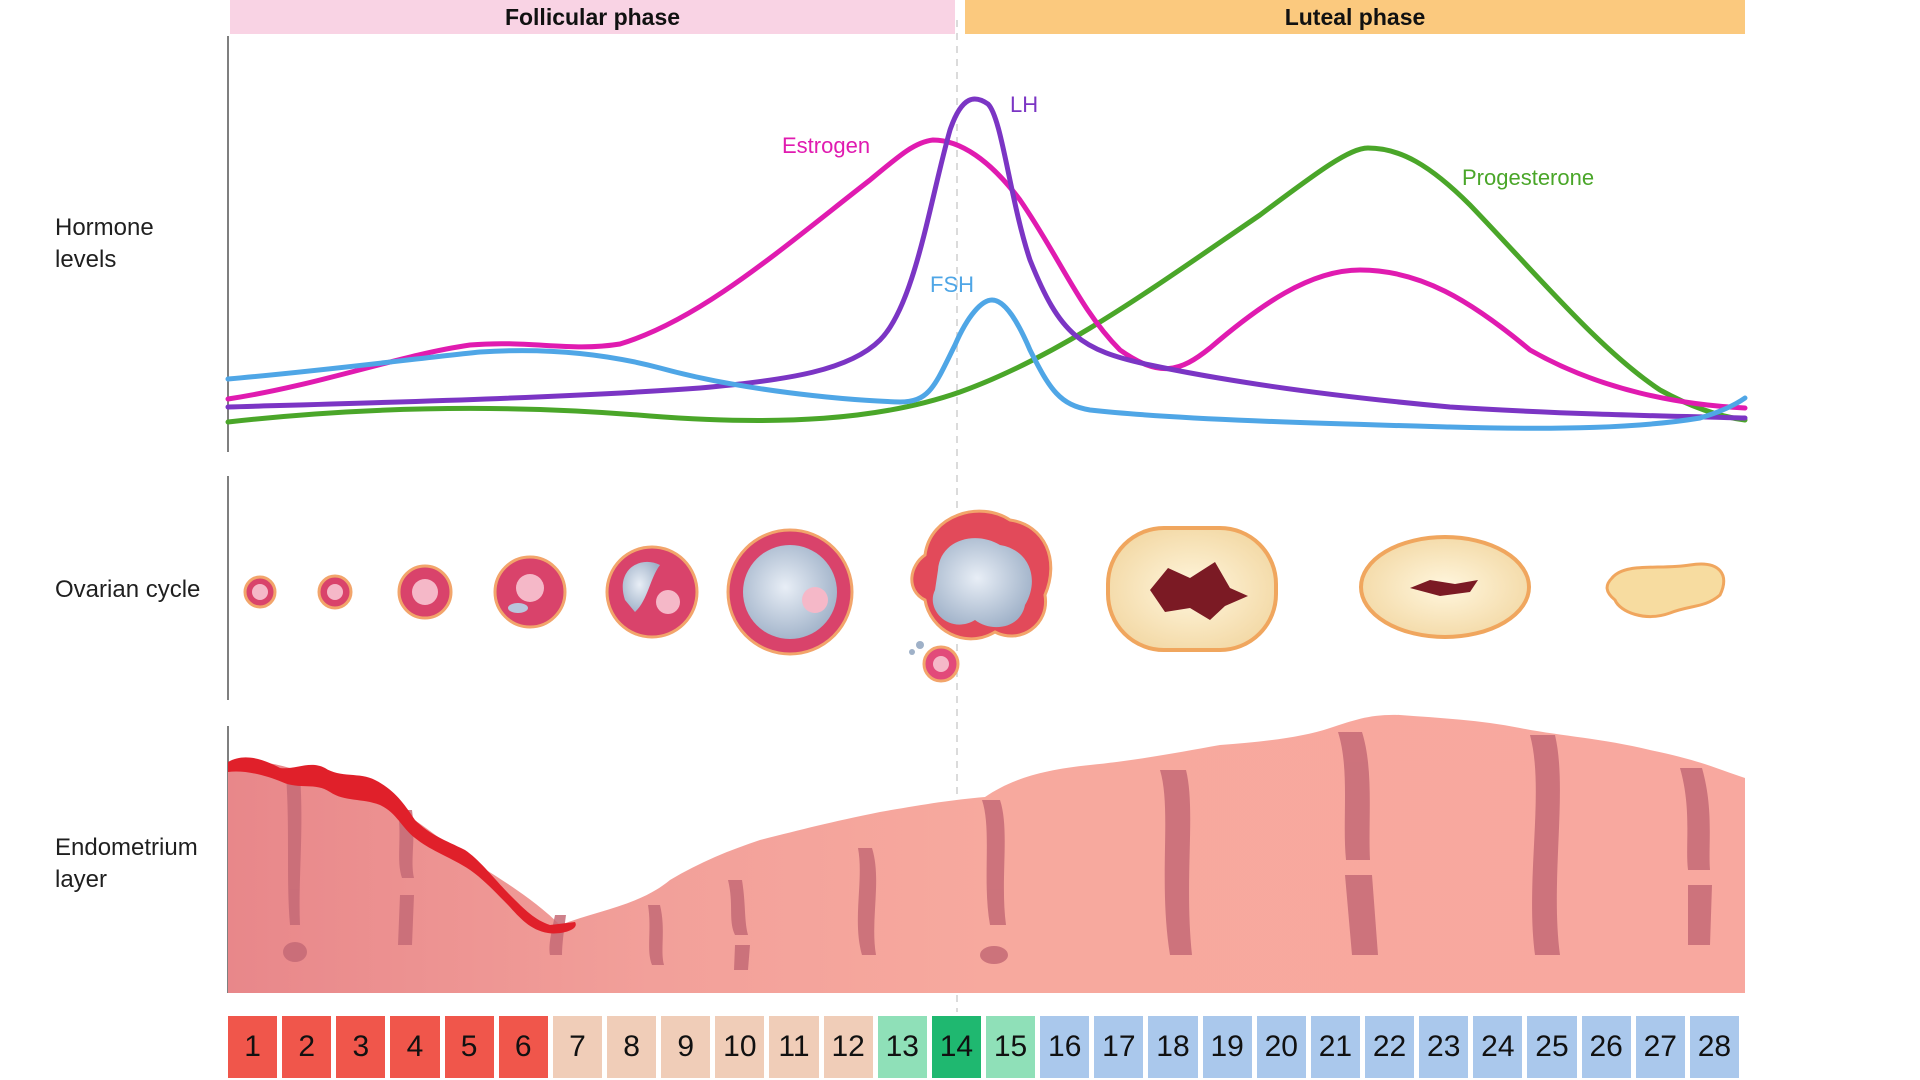 Image resolution: width=1920 pixels, height=1080 pixels. What do you see at coordinates (1227, 1047) in the screenshot?
I see `day-cell-19: 19` at bounding box center [1227, 1047].